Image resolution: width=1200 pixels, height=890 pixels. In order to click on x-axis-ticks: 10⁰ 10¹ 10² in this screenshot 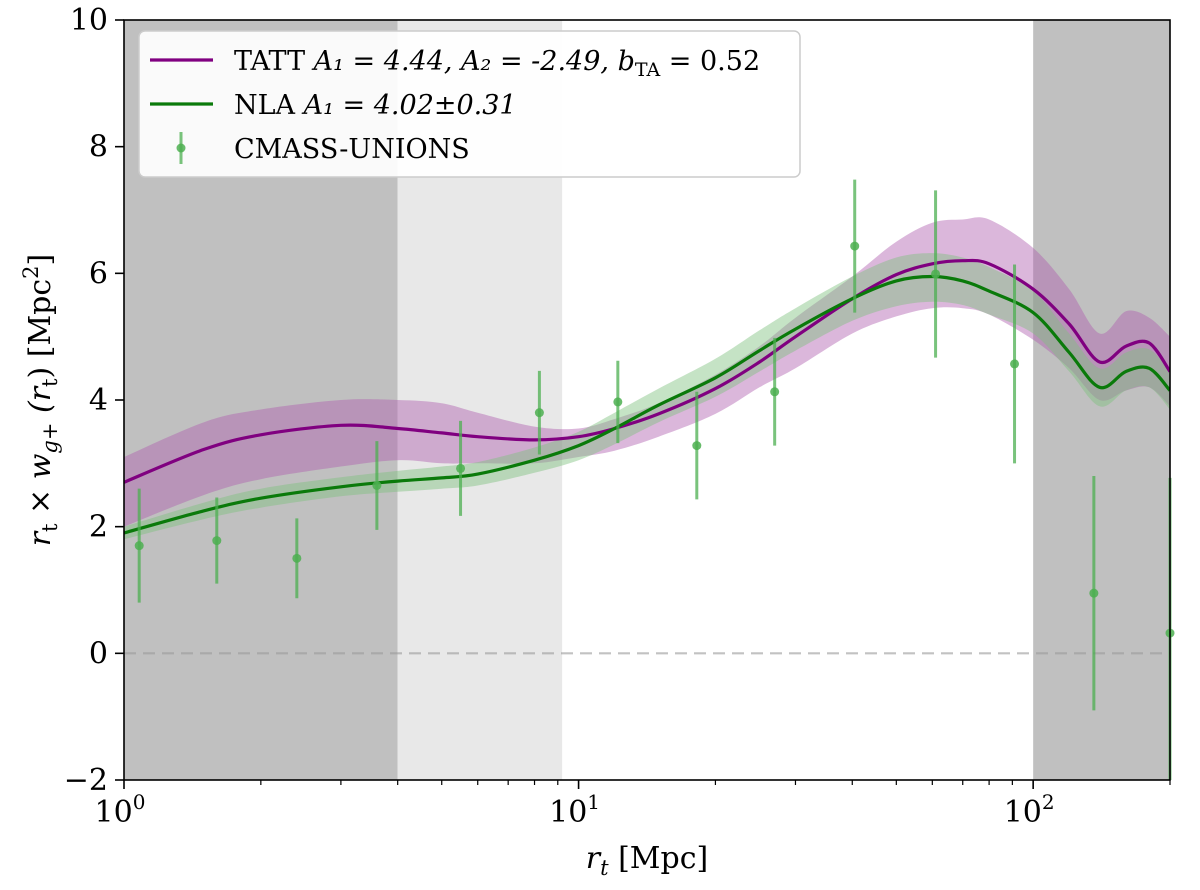, I will do `click(633, 805)`.